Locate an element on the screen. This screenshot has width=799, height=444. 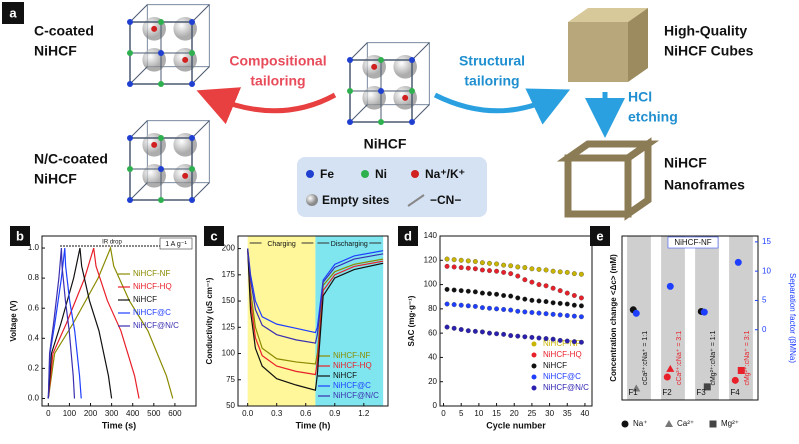
legend-text: NiHCF-HQ is located at coordinates (562, 354).